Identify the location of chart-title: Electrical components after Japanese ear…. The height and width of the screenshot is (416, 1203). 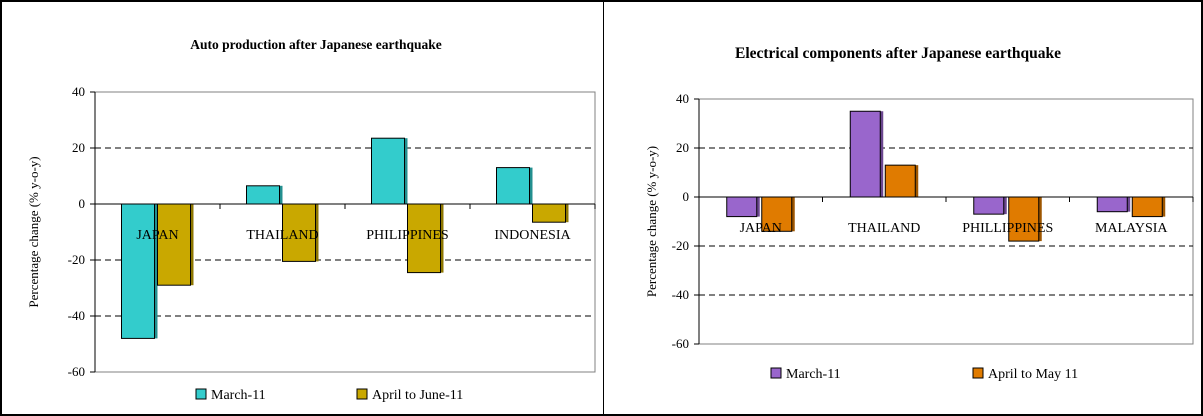
(898, 53).